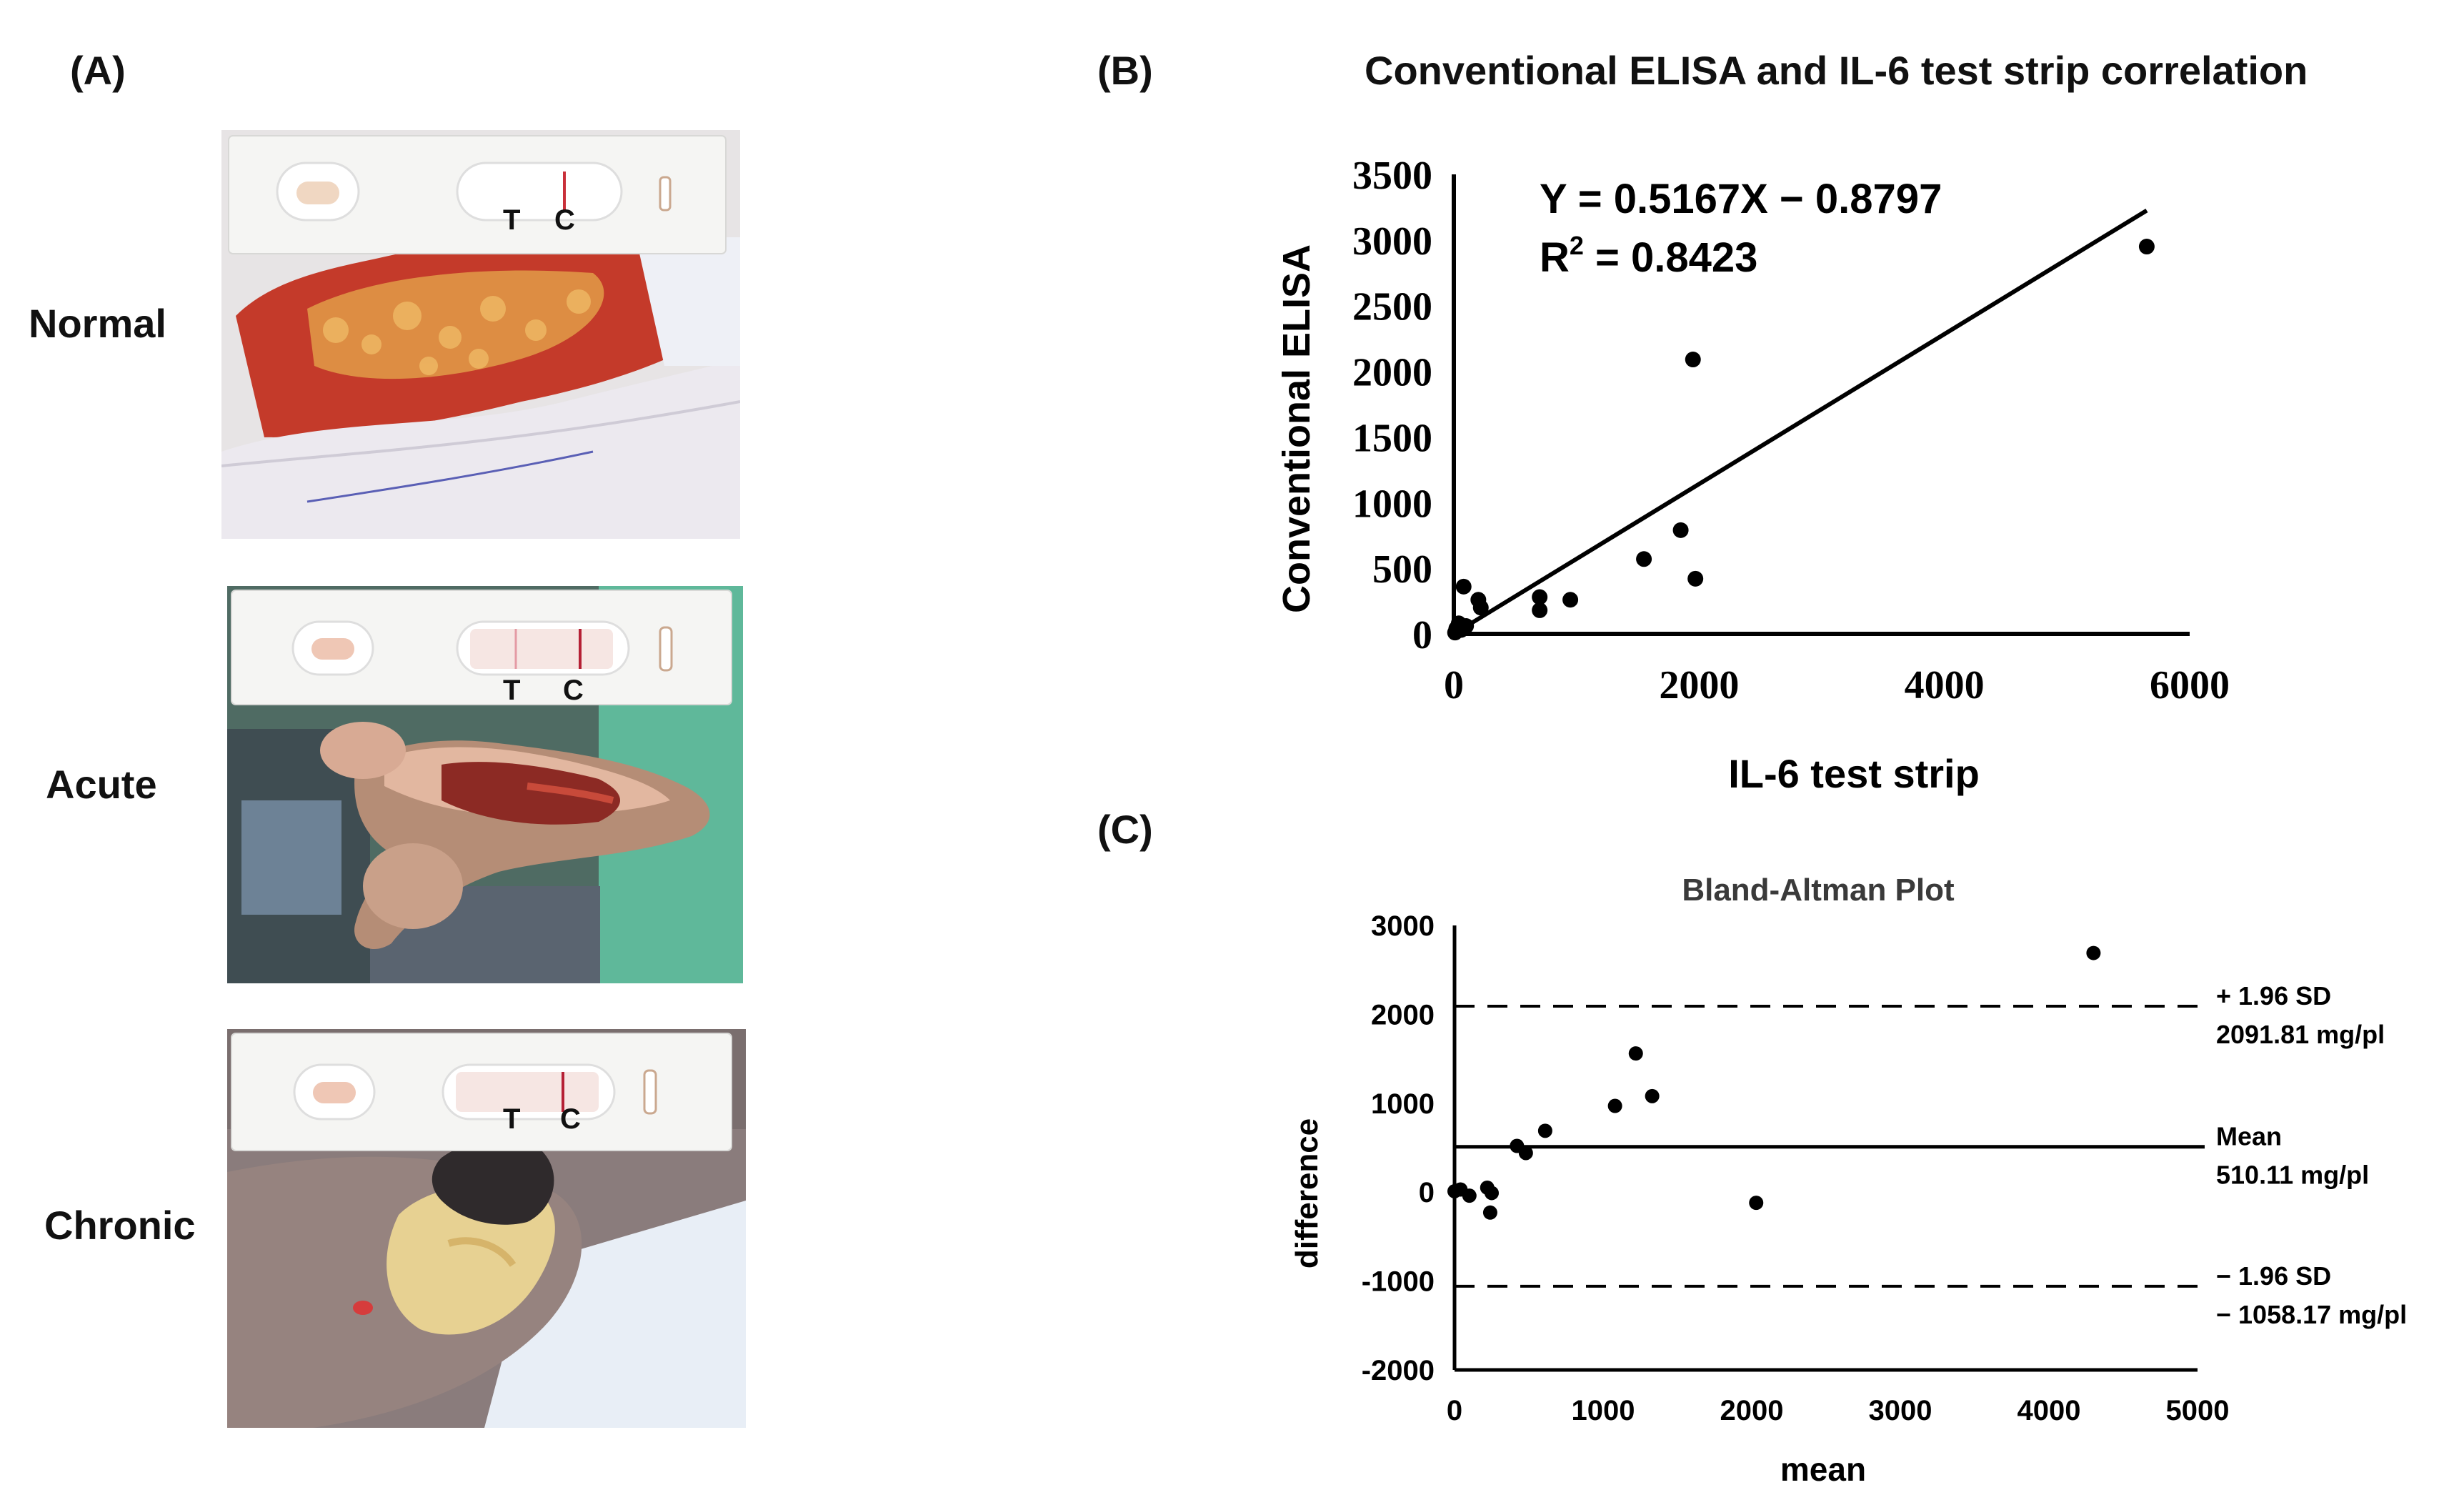  What do you see at coordinates (1125, 829) in the screenshot?
I see `panel-c-label: (C)` at bounding box center [1125, 829].